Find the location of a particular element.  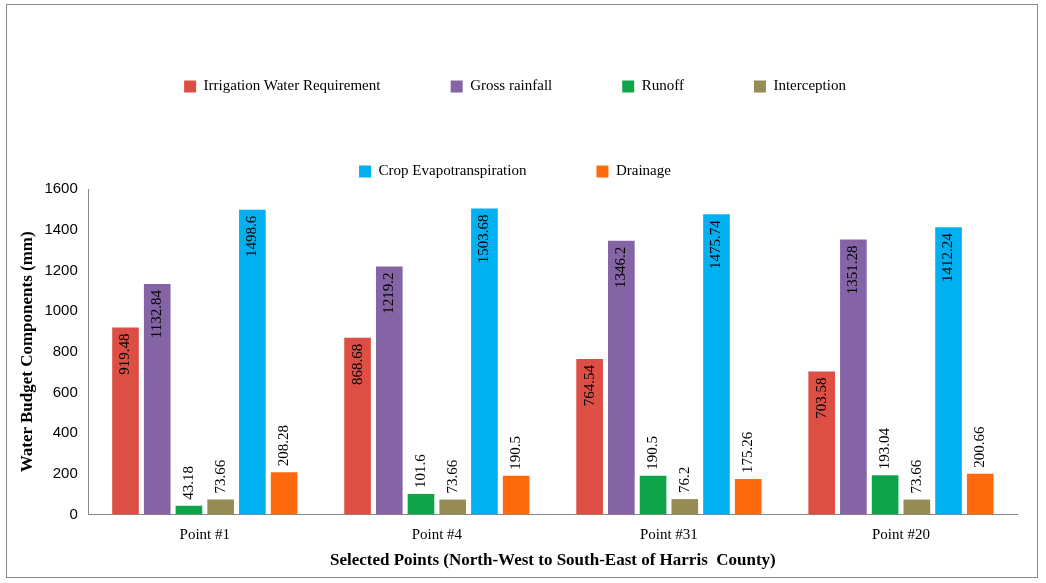

x-tick-label: Point #4 is located at coordinates (437, 533).